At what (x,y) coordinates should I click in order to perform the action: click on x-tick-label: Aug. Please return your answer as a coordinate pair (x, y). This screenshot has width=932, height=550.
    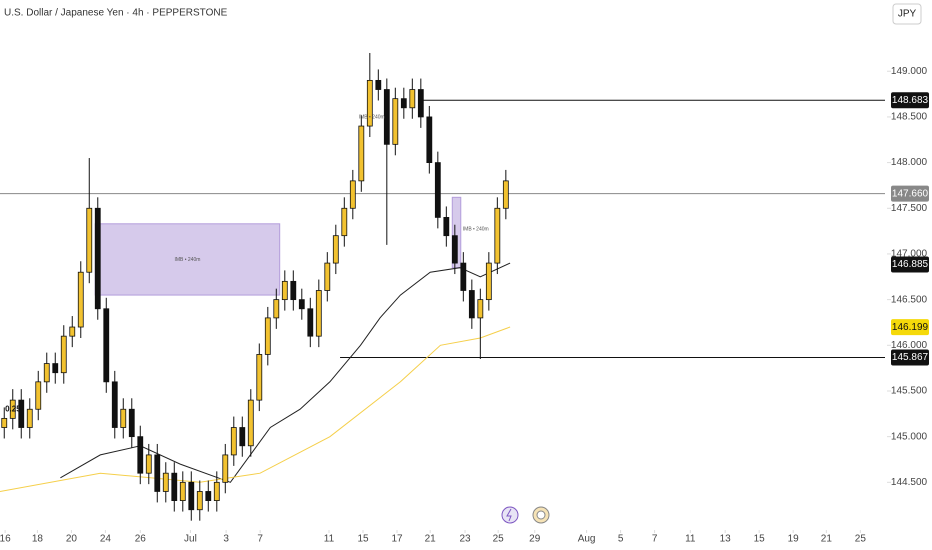
    Looking at the image, I should click on (587, 539).